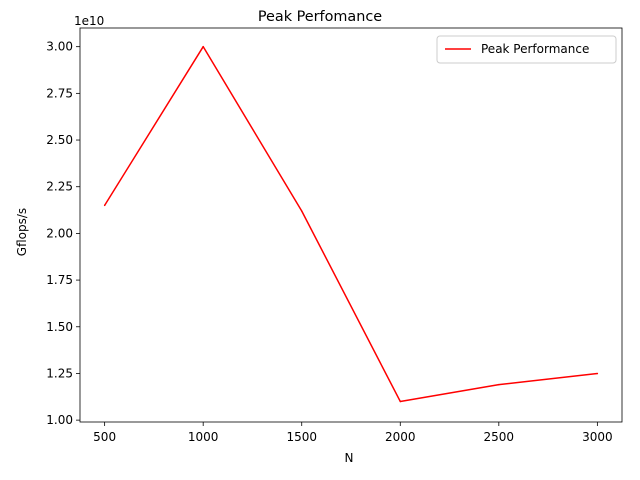 Image resolution: width=640 pixels, height=480 pixels. What do you see at coordinates (499, 437) in the screenshot?
I see `x-tick-label: 2500` at bounding box center [499, 437].